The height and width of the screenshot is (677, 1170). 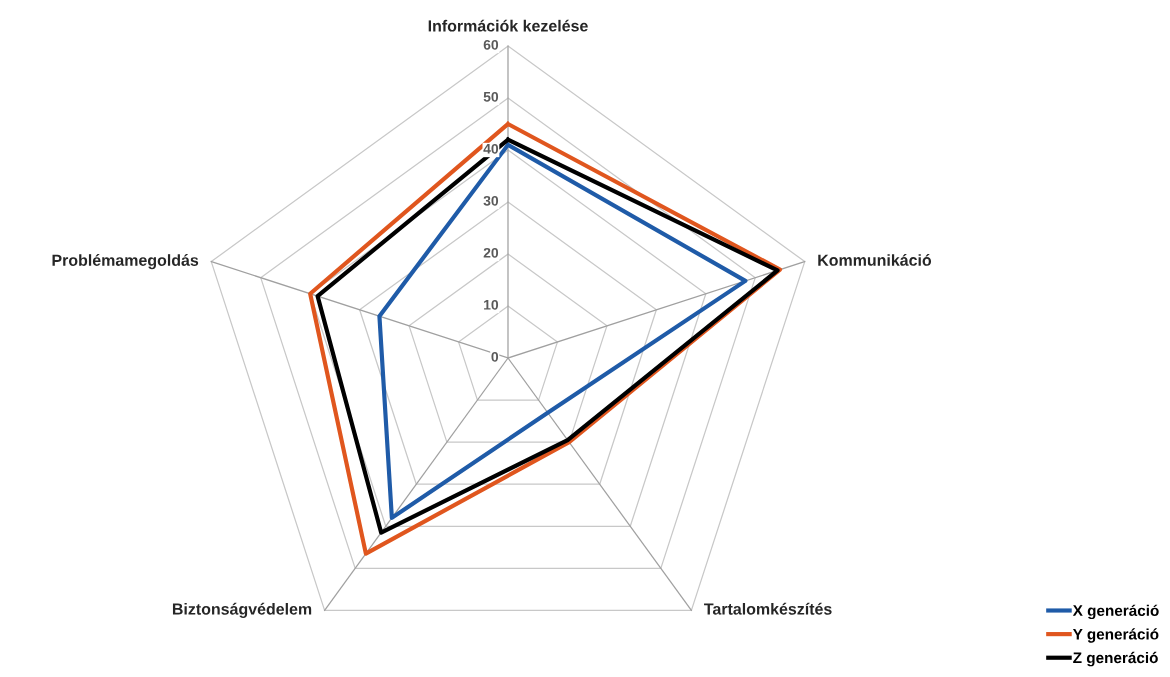 What do you see at coordinates (495, 356) in the screenshot?
I see `y-tick-label: 0` at bounding box center [495, 356].